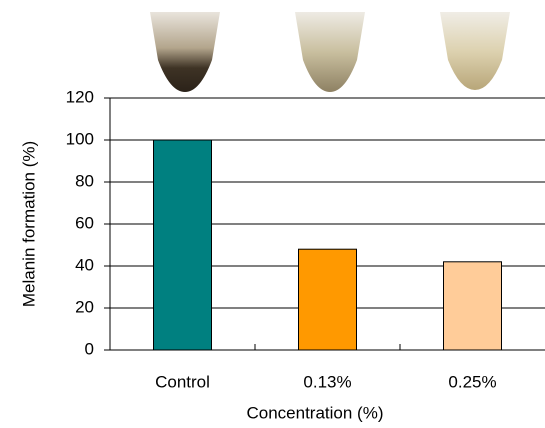  Describe the element at coordinates (472, 381) in the screenshot. I see `x-tick-label: 0.25%` at that location.